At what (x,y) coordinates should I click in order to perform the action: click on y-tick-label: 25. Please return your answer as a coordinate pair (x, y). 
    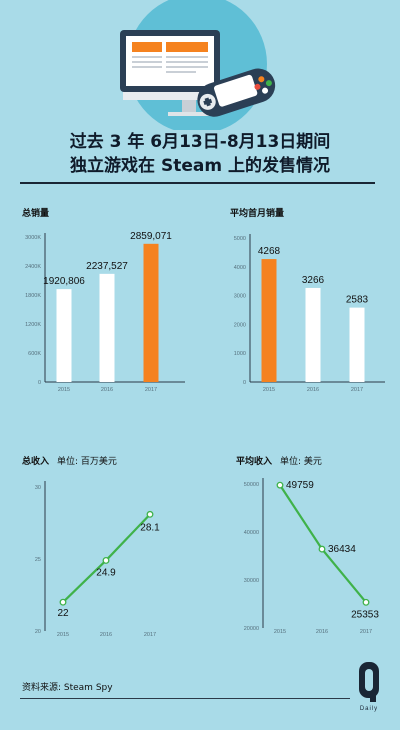
    Looking at the image, I should click on (38, 560).